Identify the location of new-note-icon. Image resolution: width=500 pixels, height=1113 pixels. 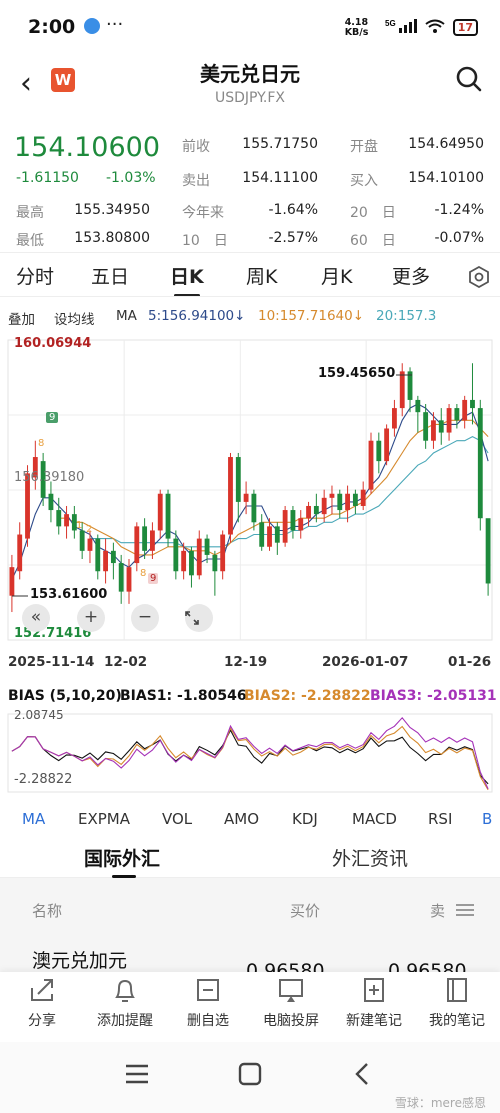
(374, 990).